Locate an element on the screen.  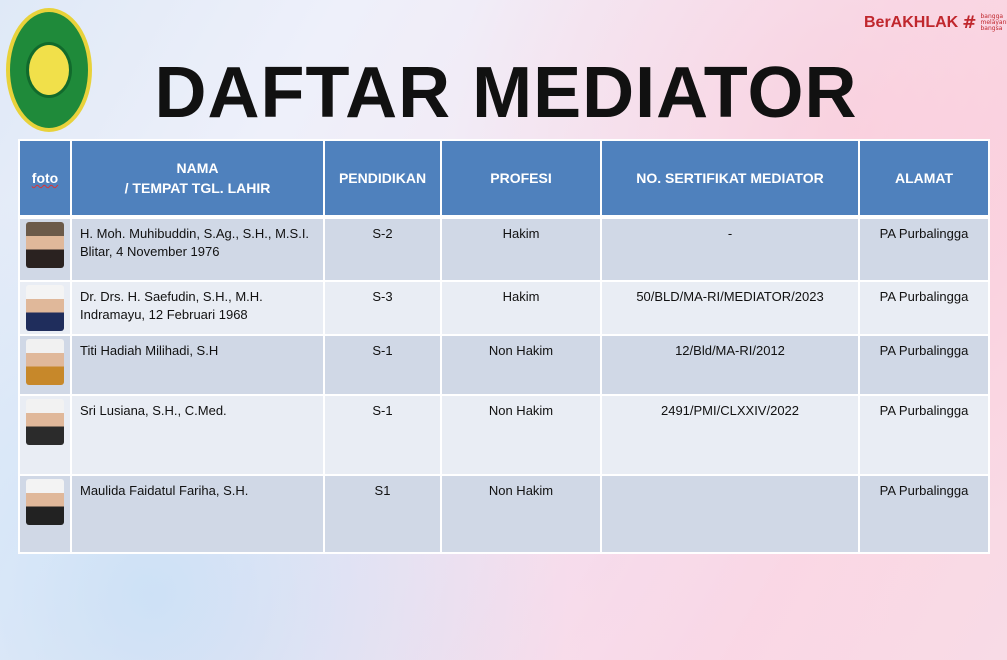
header-nama: NAMA / TEMPAT TGL. LAHIR is located at coordinates (197, 179).